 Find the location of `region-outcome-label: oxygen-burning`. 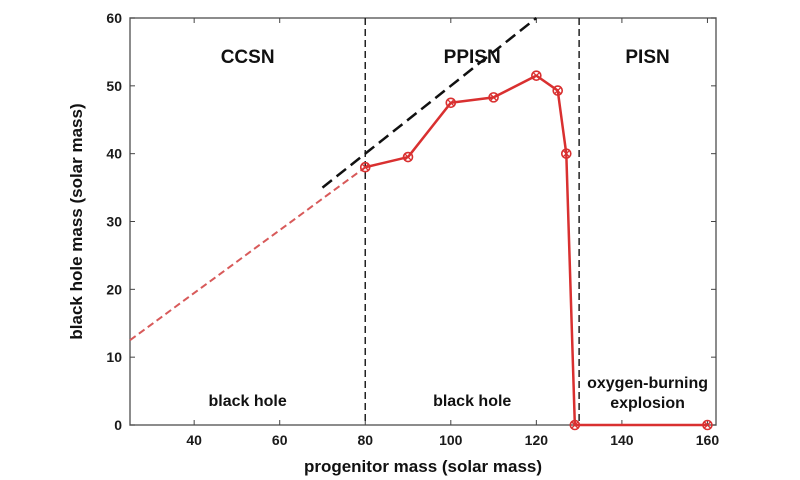

region-outcome-label: oxygen-burning is located at coordinates (647, 383).